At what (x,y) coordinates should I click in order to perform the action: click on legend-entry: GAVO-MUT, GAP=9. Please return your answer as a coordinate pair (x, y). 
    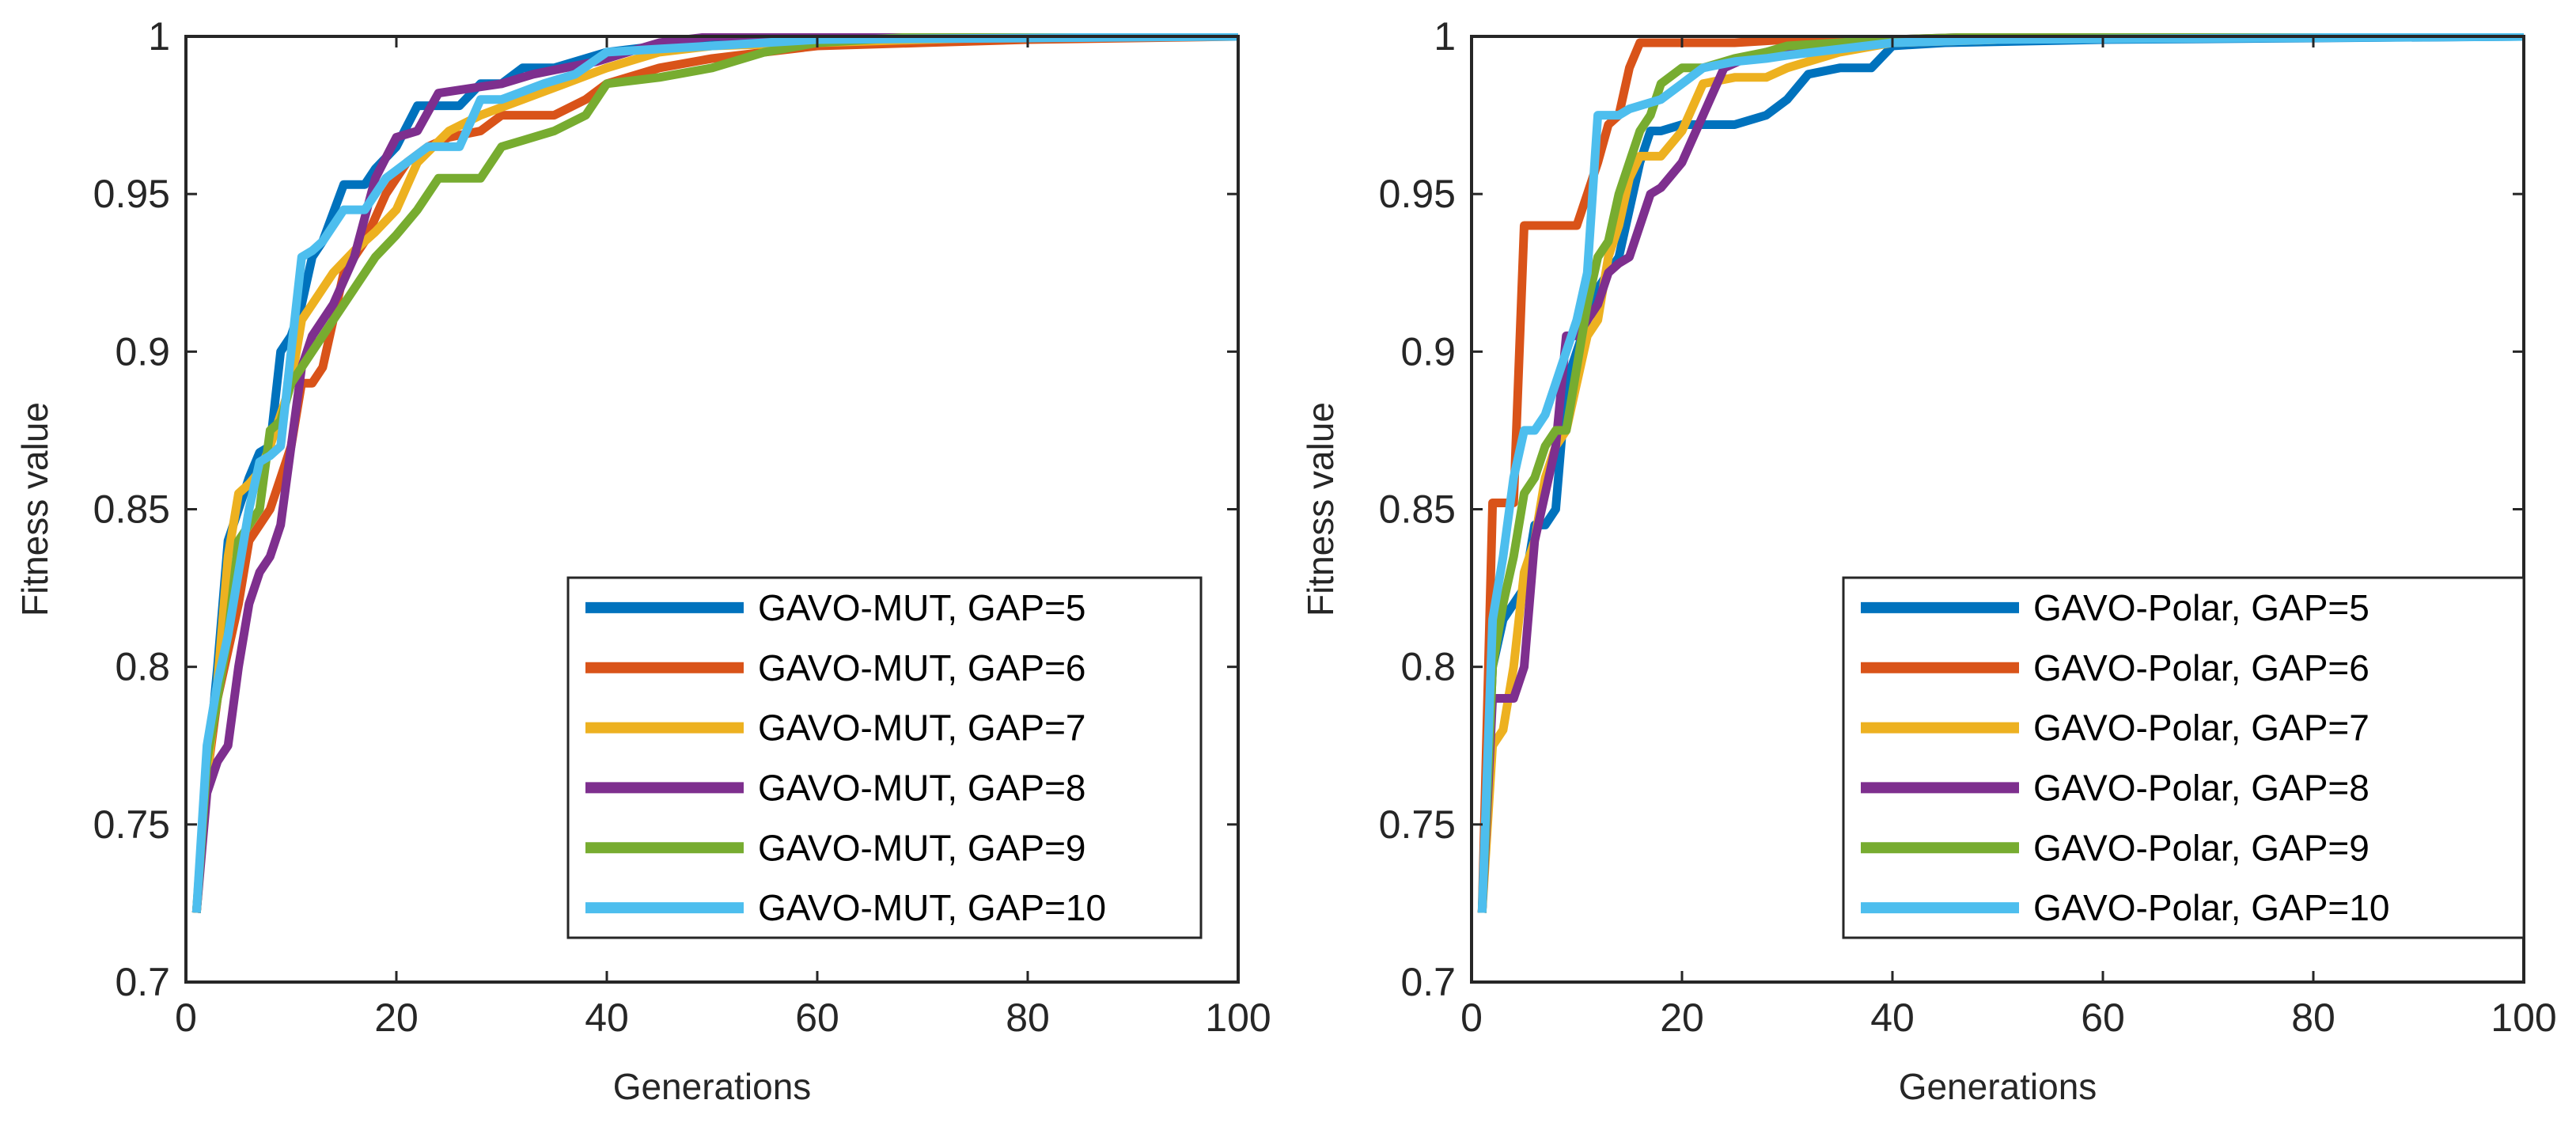
    Looking at the image, I should click on (922, 847).